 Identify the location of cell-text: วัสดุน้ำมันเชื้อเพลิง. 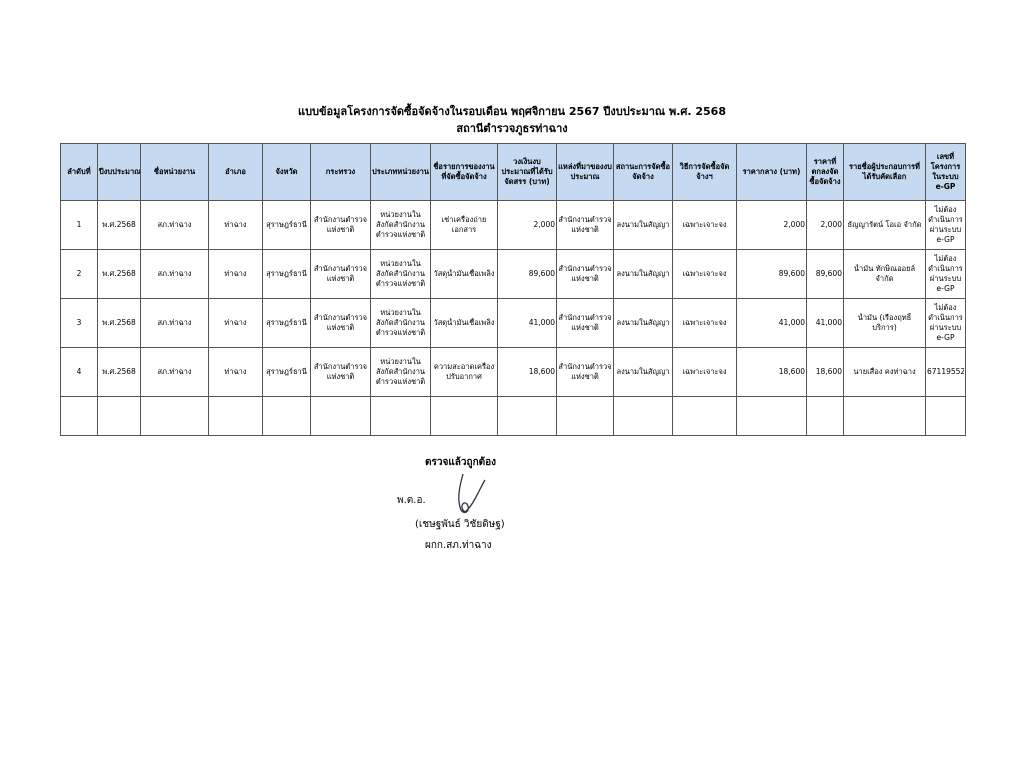
(464, 322).